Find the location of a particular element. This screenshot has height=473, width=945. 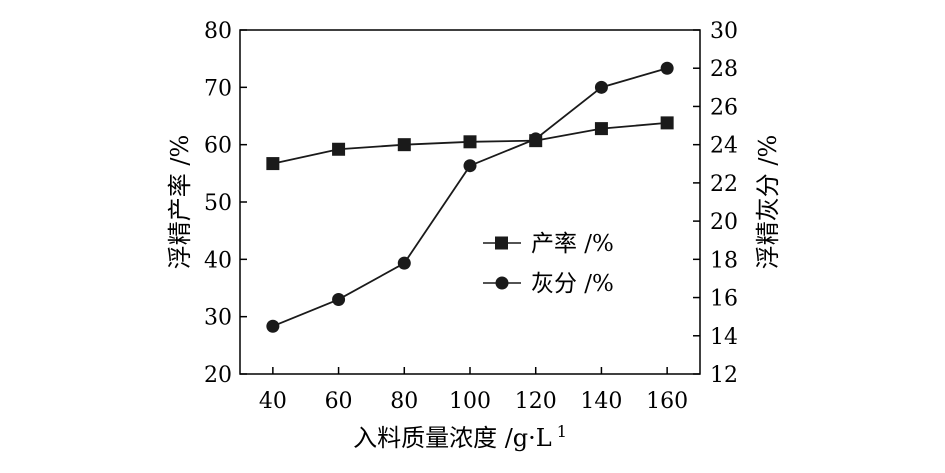

x-tick-label: 40 is located at coordinates (273, 401).